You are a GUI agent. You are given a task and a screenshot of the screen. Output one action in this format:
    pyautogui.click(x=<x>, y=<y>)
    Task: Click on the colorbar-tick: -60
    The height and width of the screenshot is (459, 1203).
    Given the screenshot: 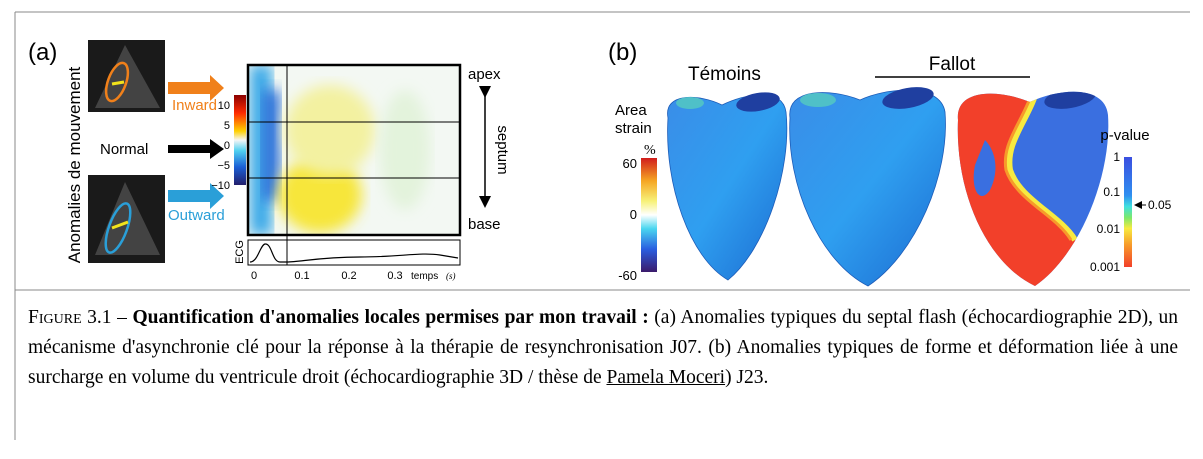 What is the action you would take?
    pyautogui.click(x=627, y=275)
    